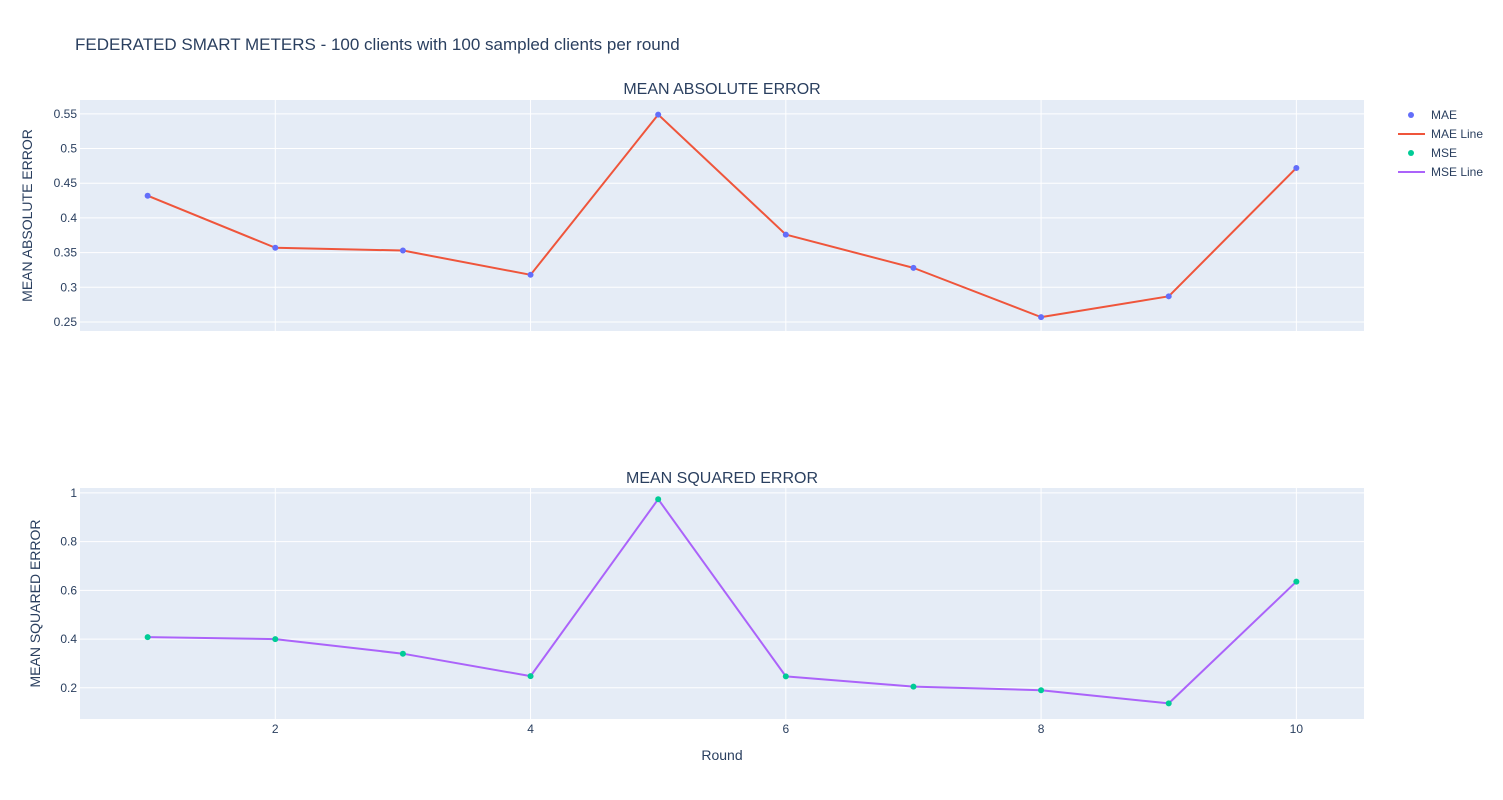 The width and height of the screenshot is (1503, 800). What do you see at coordinates (1444, 153) in the screenshot?
I see `legend-label: MSE` at bounding box center [1444, 153].